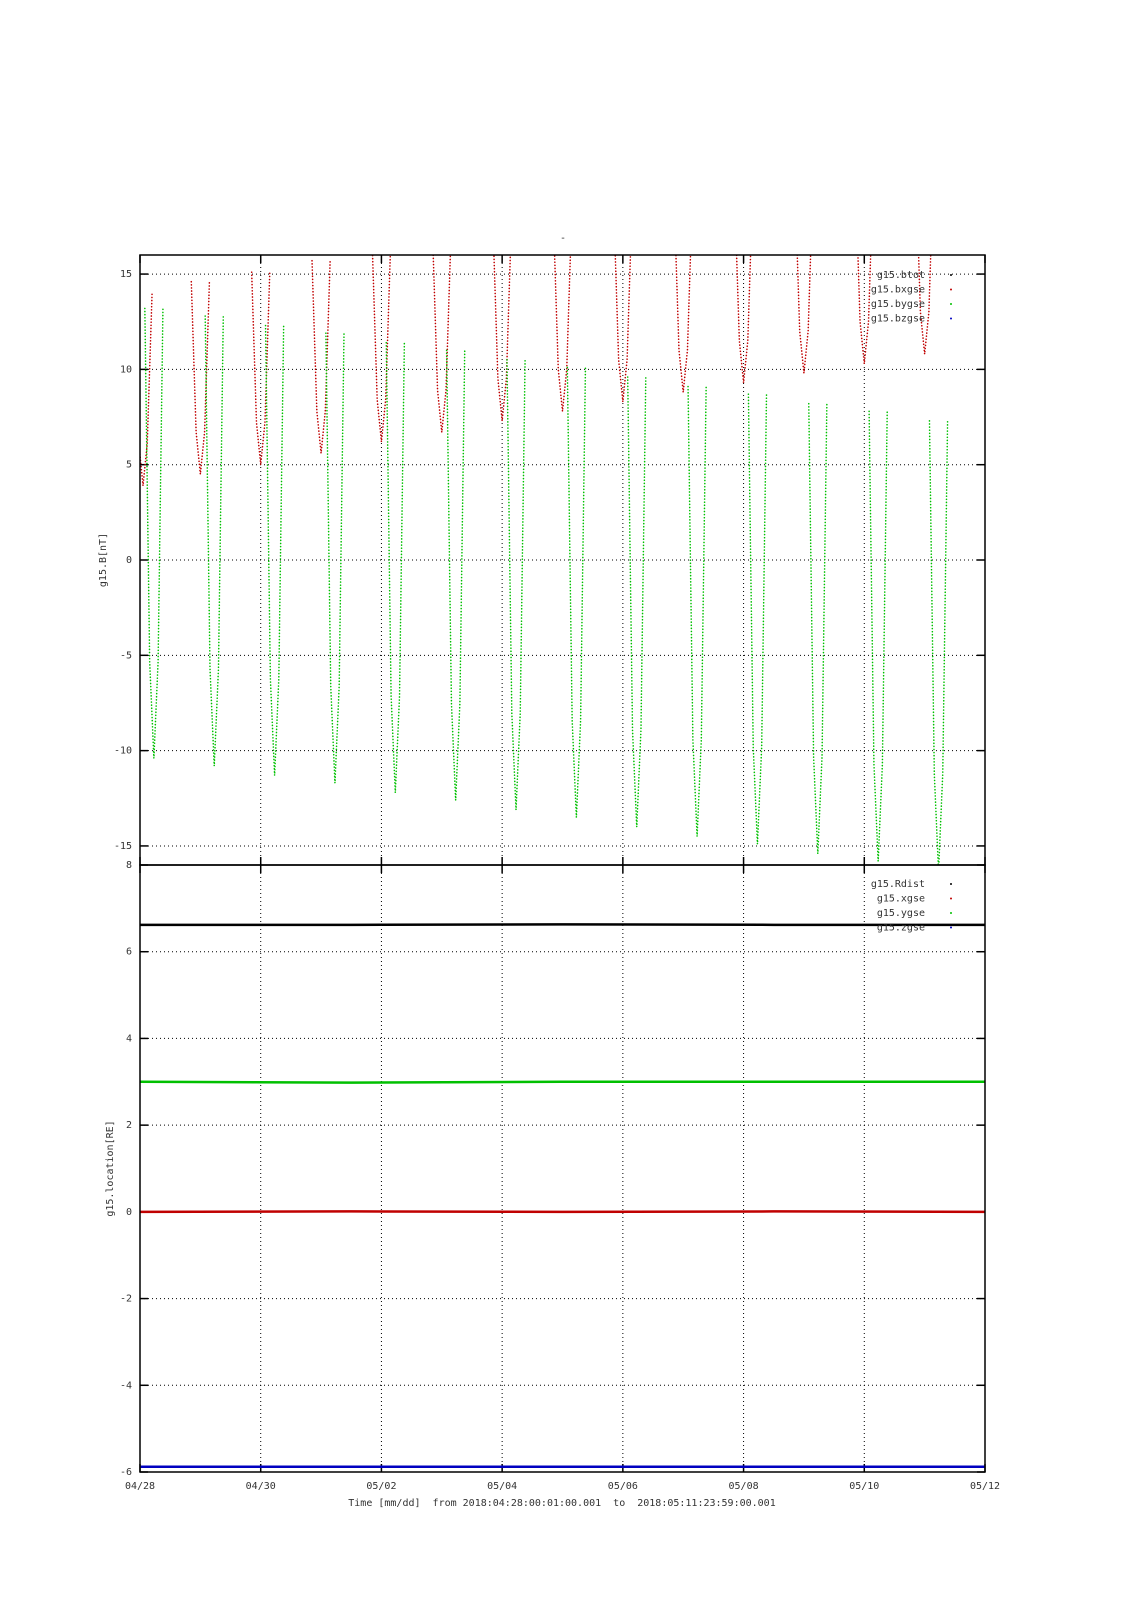 The height and width of the screenshot is (1600, 1131). What do you see at coordinates (126, 1472) in the screenshot?
I see `y-tick-label: -6` at bounding box center [126, 1472].